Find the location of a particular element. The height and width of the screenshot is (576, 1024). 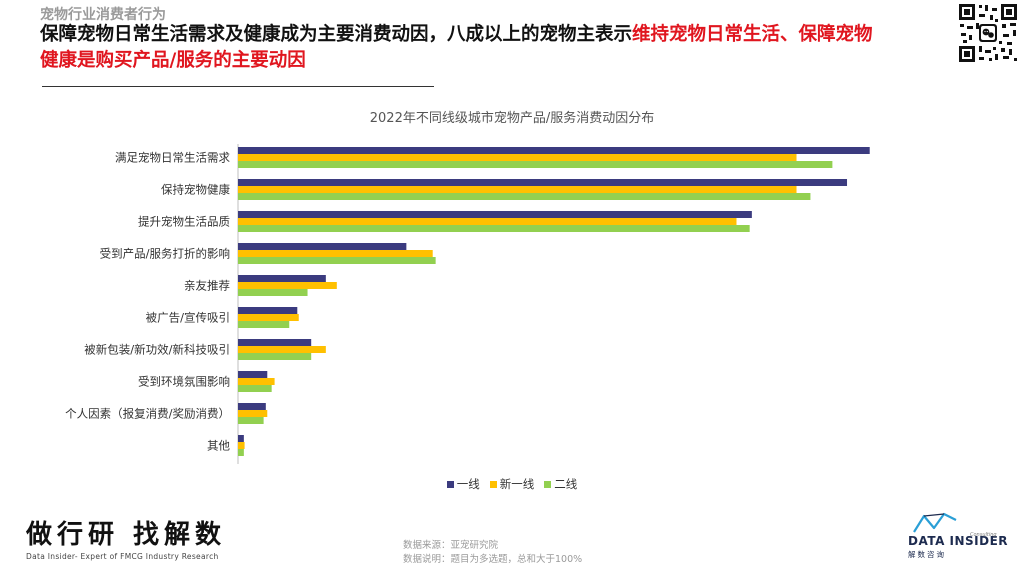

data-note: 数据说明：题目为多选题，总和大于100% is located at coordinates (493, 559).